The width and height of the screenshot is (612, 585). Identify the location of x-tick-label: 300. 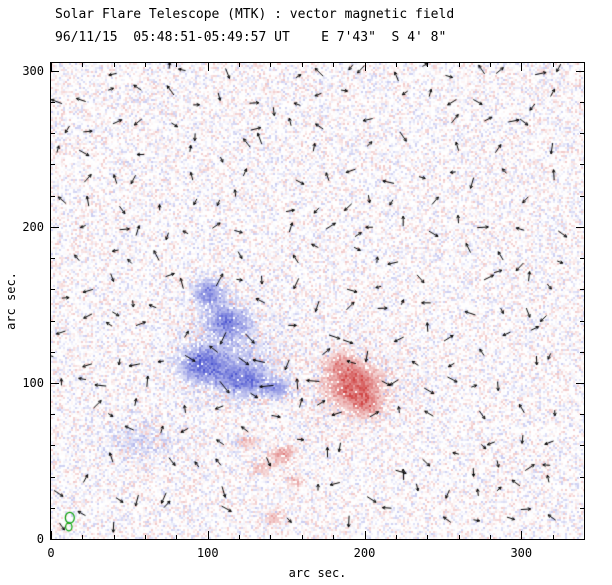
(521, 553).